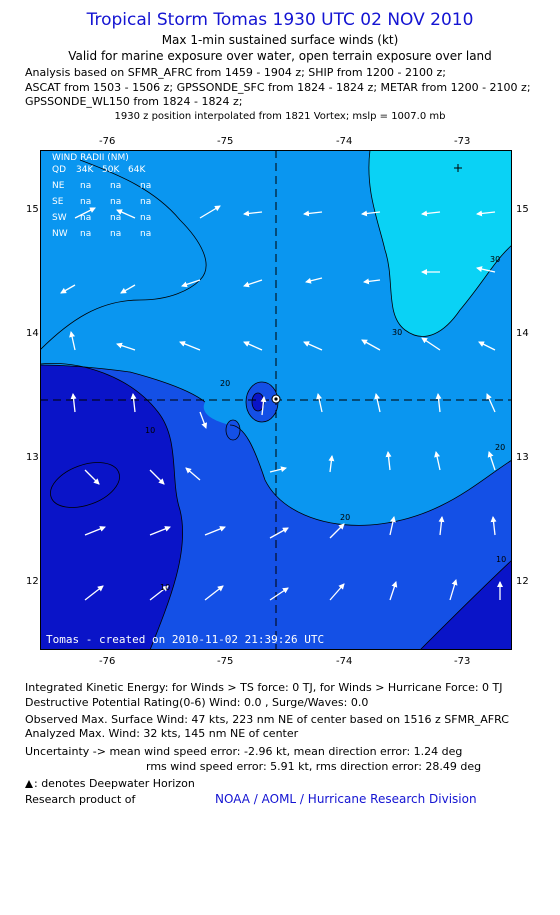 This screenshot has height=915, width=560. Describe the element at coordinates (107, 661) in the screenshot. I see `lon-tick-bottom-76: -76` at that location.